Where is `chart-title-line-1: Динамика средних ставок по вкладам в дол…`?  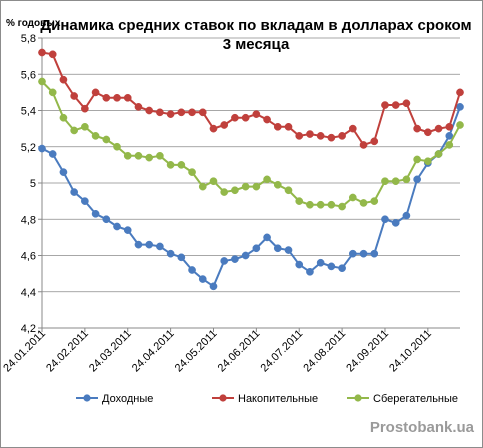 chart-title-line-1: Динамика средних ставок по вкладам в дол… is located at coordinates (255, 25).